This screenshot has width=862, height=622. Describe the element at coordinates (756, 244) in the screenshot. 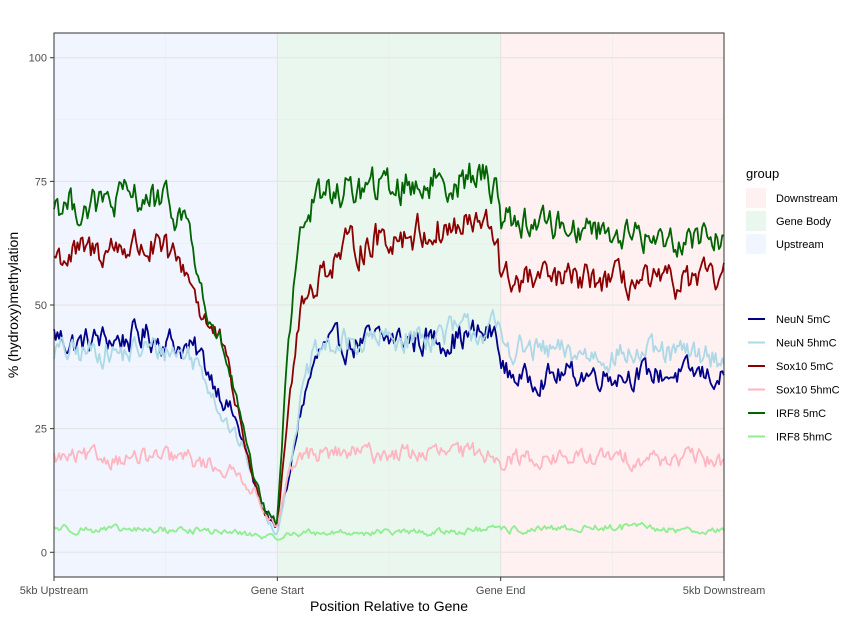

I see `legend-key-upstream` at that location.